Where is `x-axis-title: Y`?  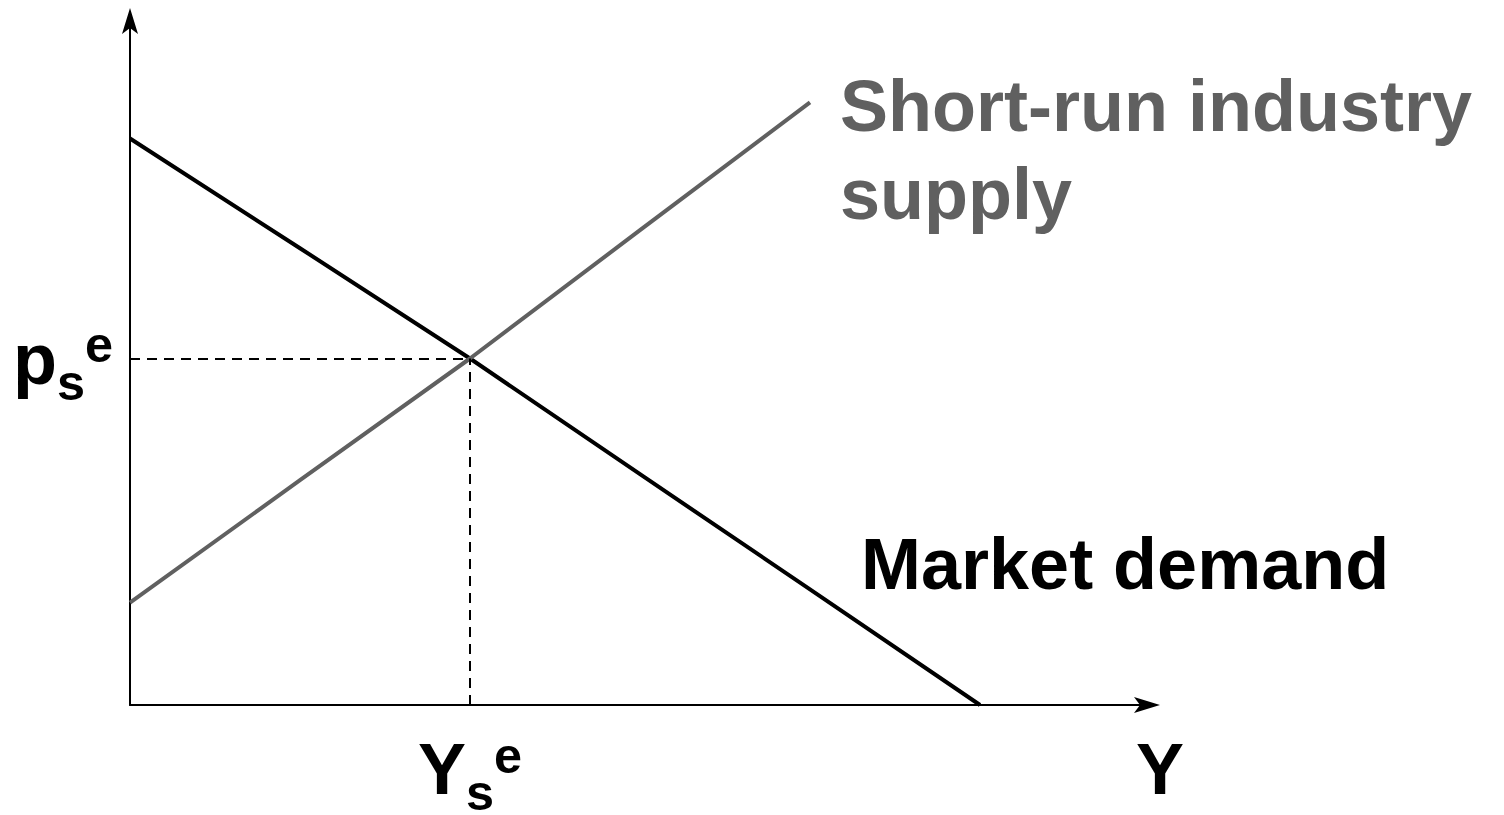 x-axis-title: Y is located at coordinates (1160, 769).